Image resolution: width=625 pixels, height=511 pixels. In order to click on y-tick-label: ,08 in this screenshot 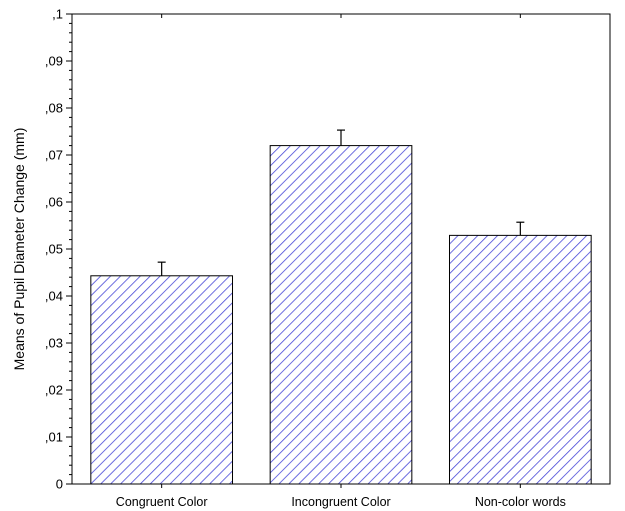, I will do `click(54, 108)`.